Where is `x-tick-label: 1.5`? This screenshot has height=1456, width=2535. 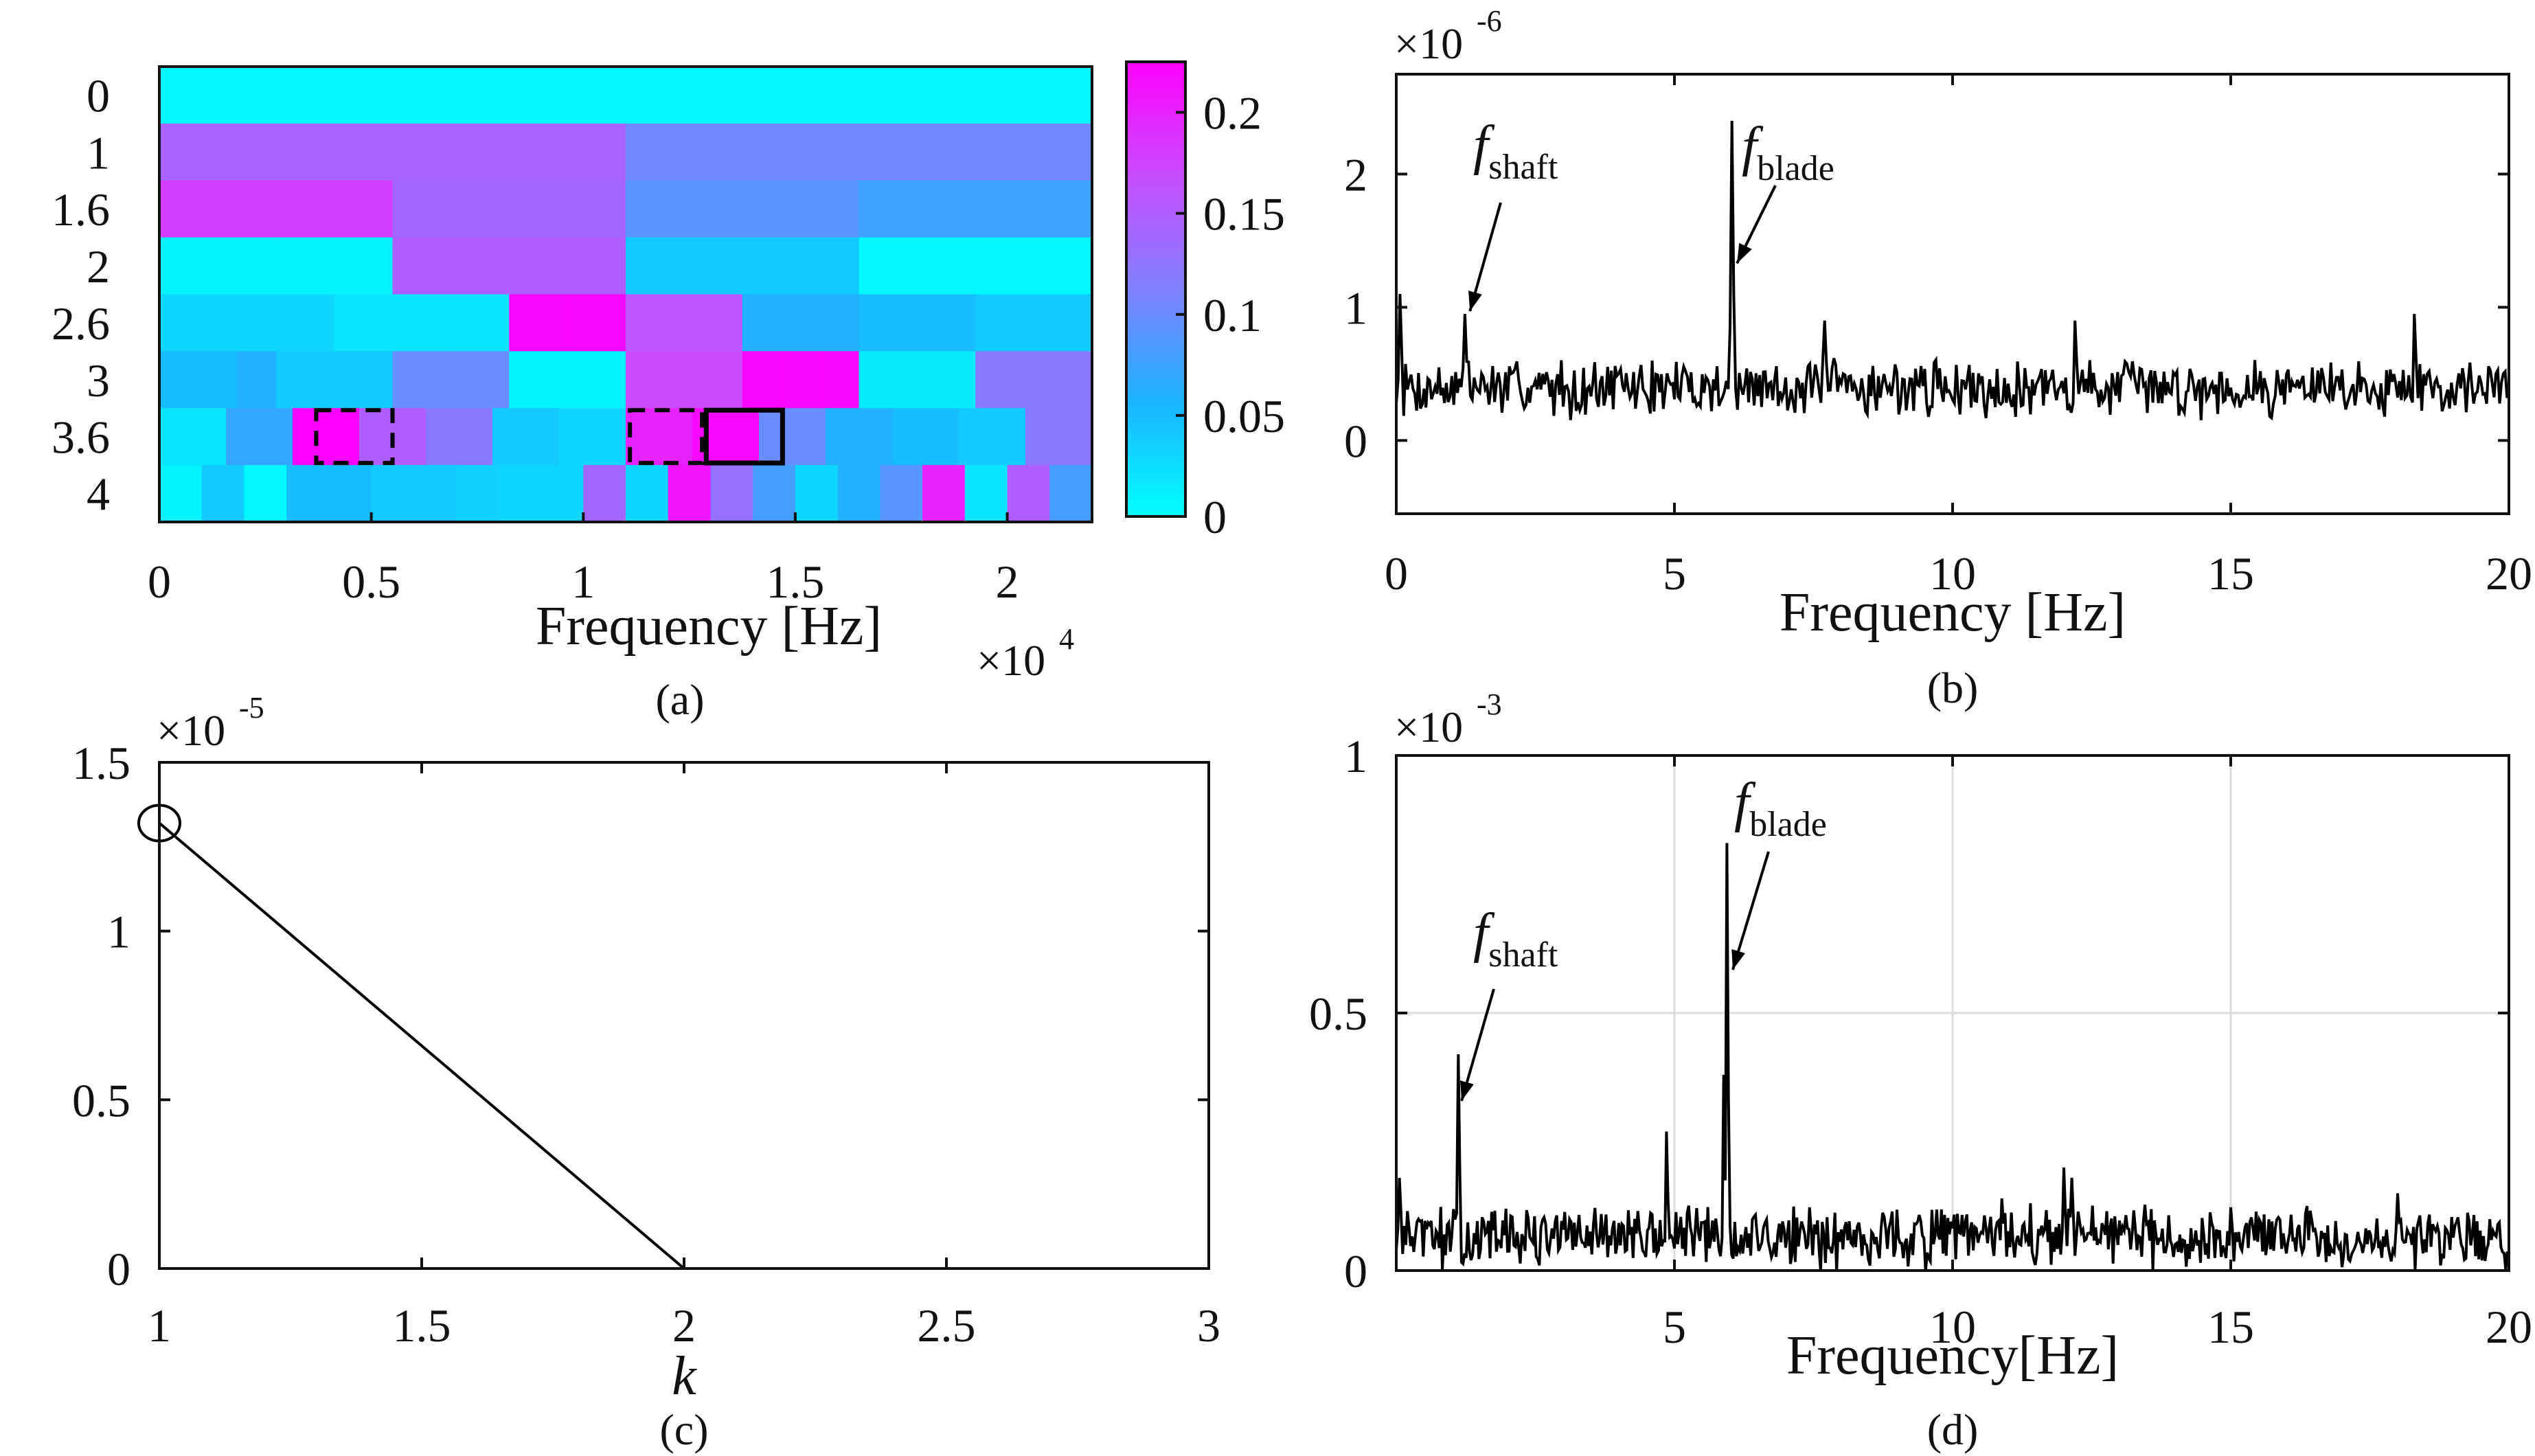
x-tick-label: 1.5 is located at coordinates (422, 1325).